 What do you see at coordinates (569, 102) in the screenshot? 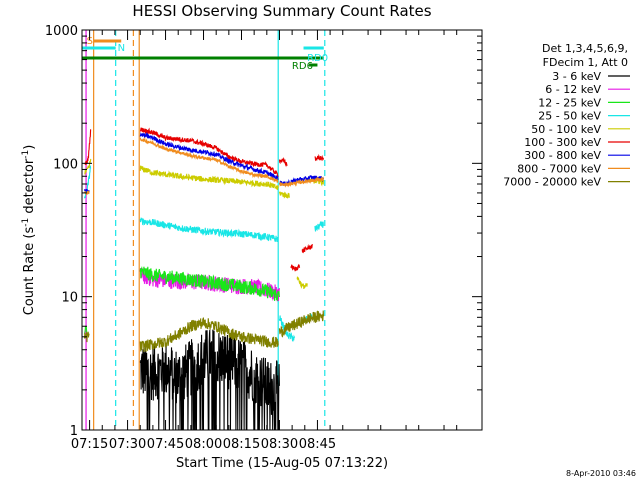
I see `legend-label-2: 12 - 25 keV` at bounding box center [569, 102].